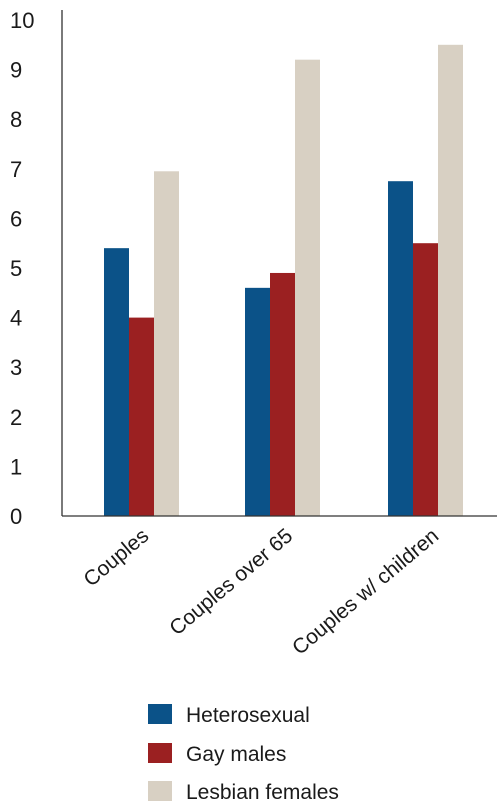 The width and height of the screenshot is (498, 805). I want to click on y-tick-label: 8, so click(16, 119).